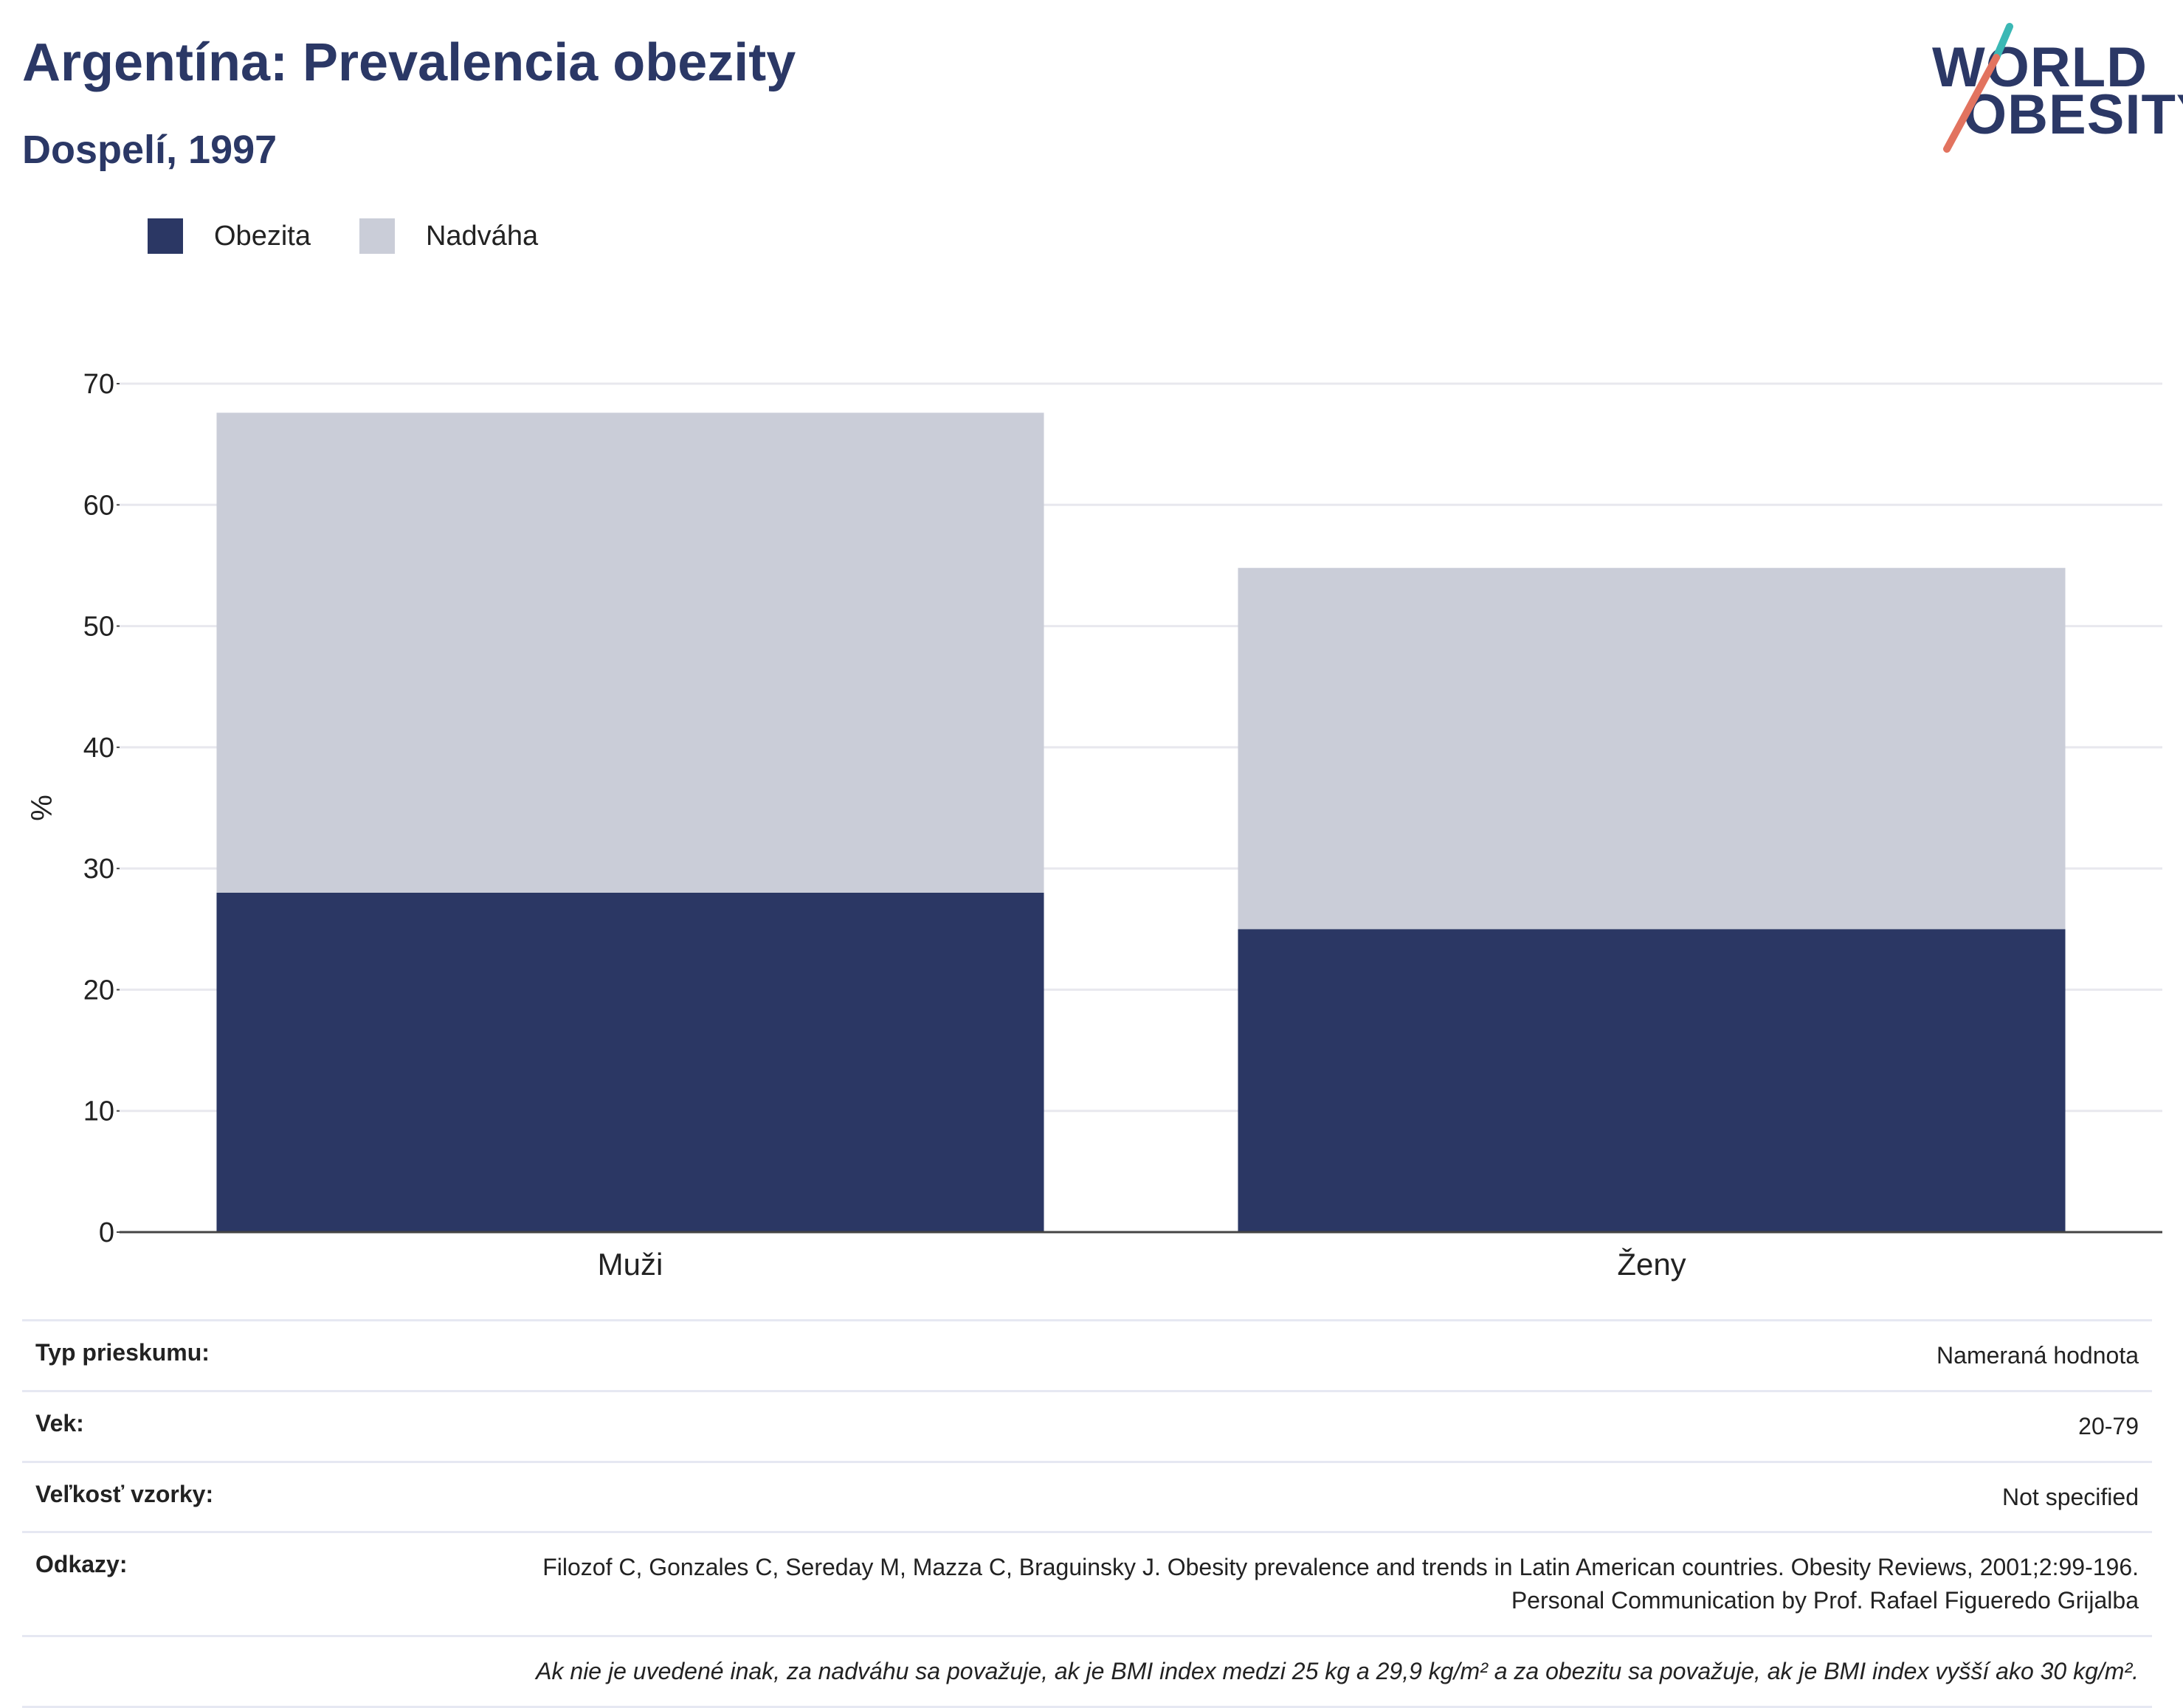  What do you see at coordinates (124, 1493) in the screenshot?
I see `info-key-sample-size: Veľkosť vzorky:` at bounding box center [124, 1493].